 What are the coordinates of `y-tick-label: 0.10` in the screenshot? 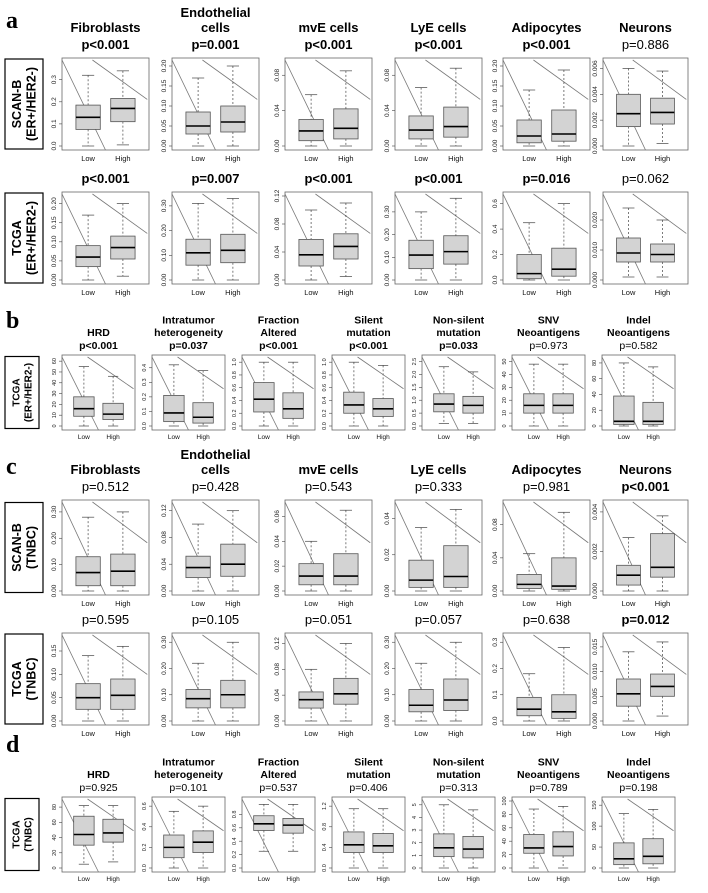 It's located at (164, 105).